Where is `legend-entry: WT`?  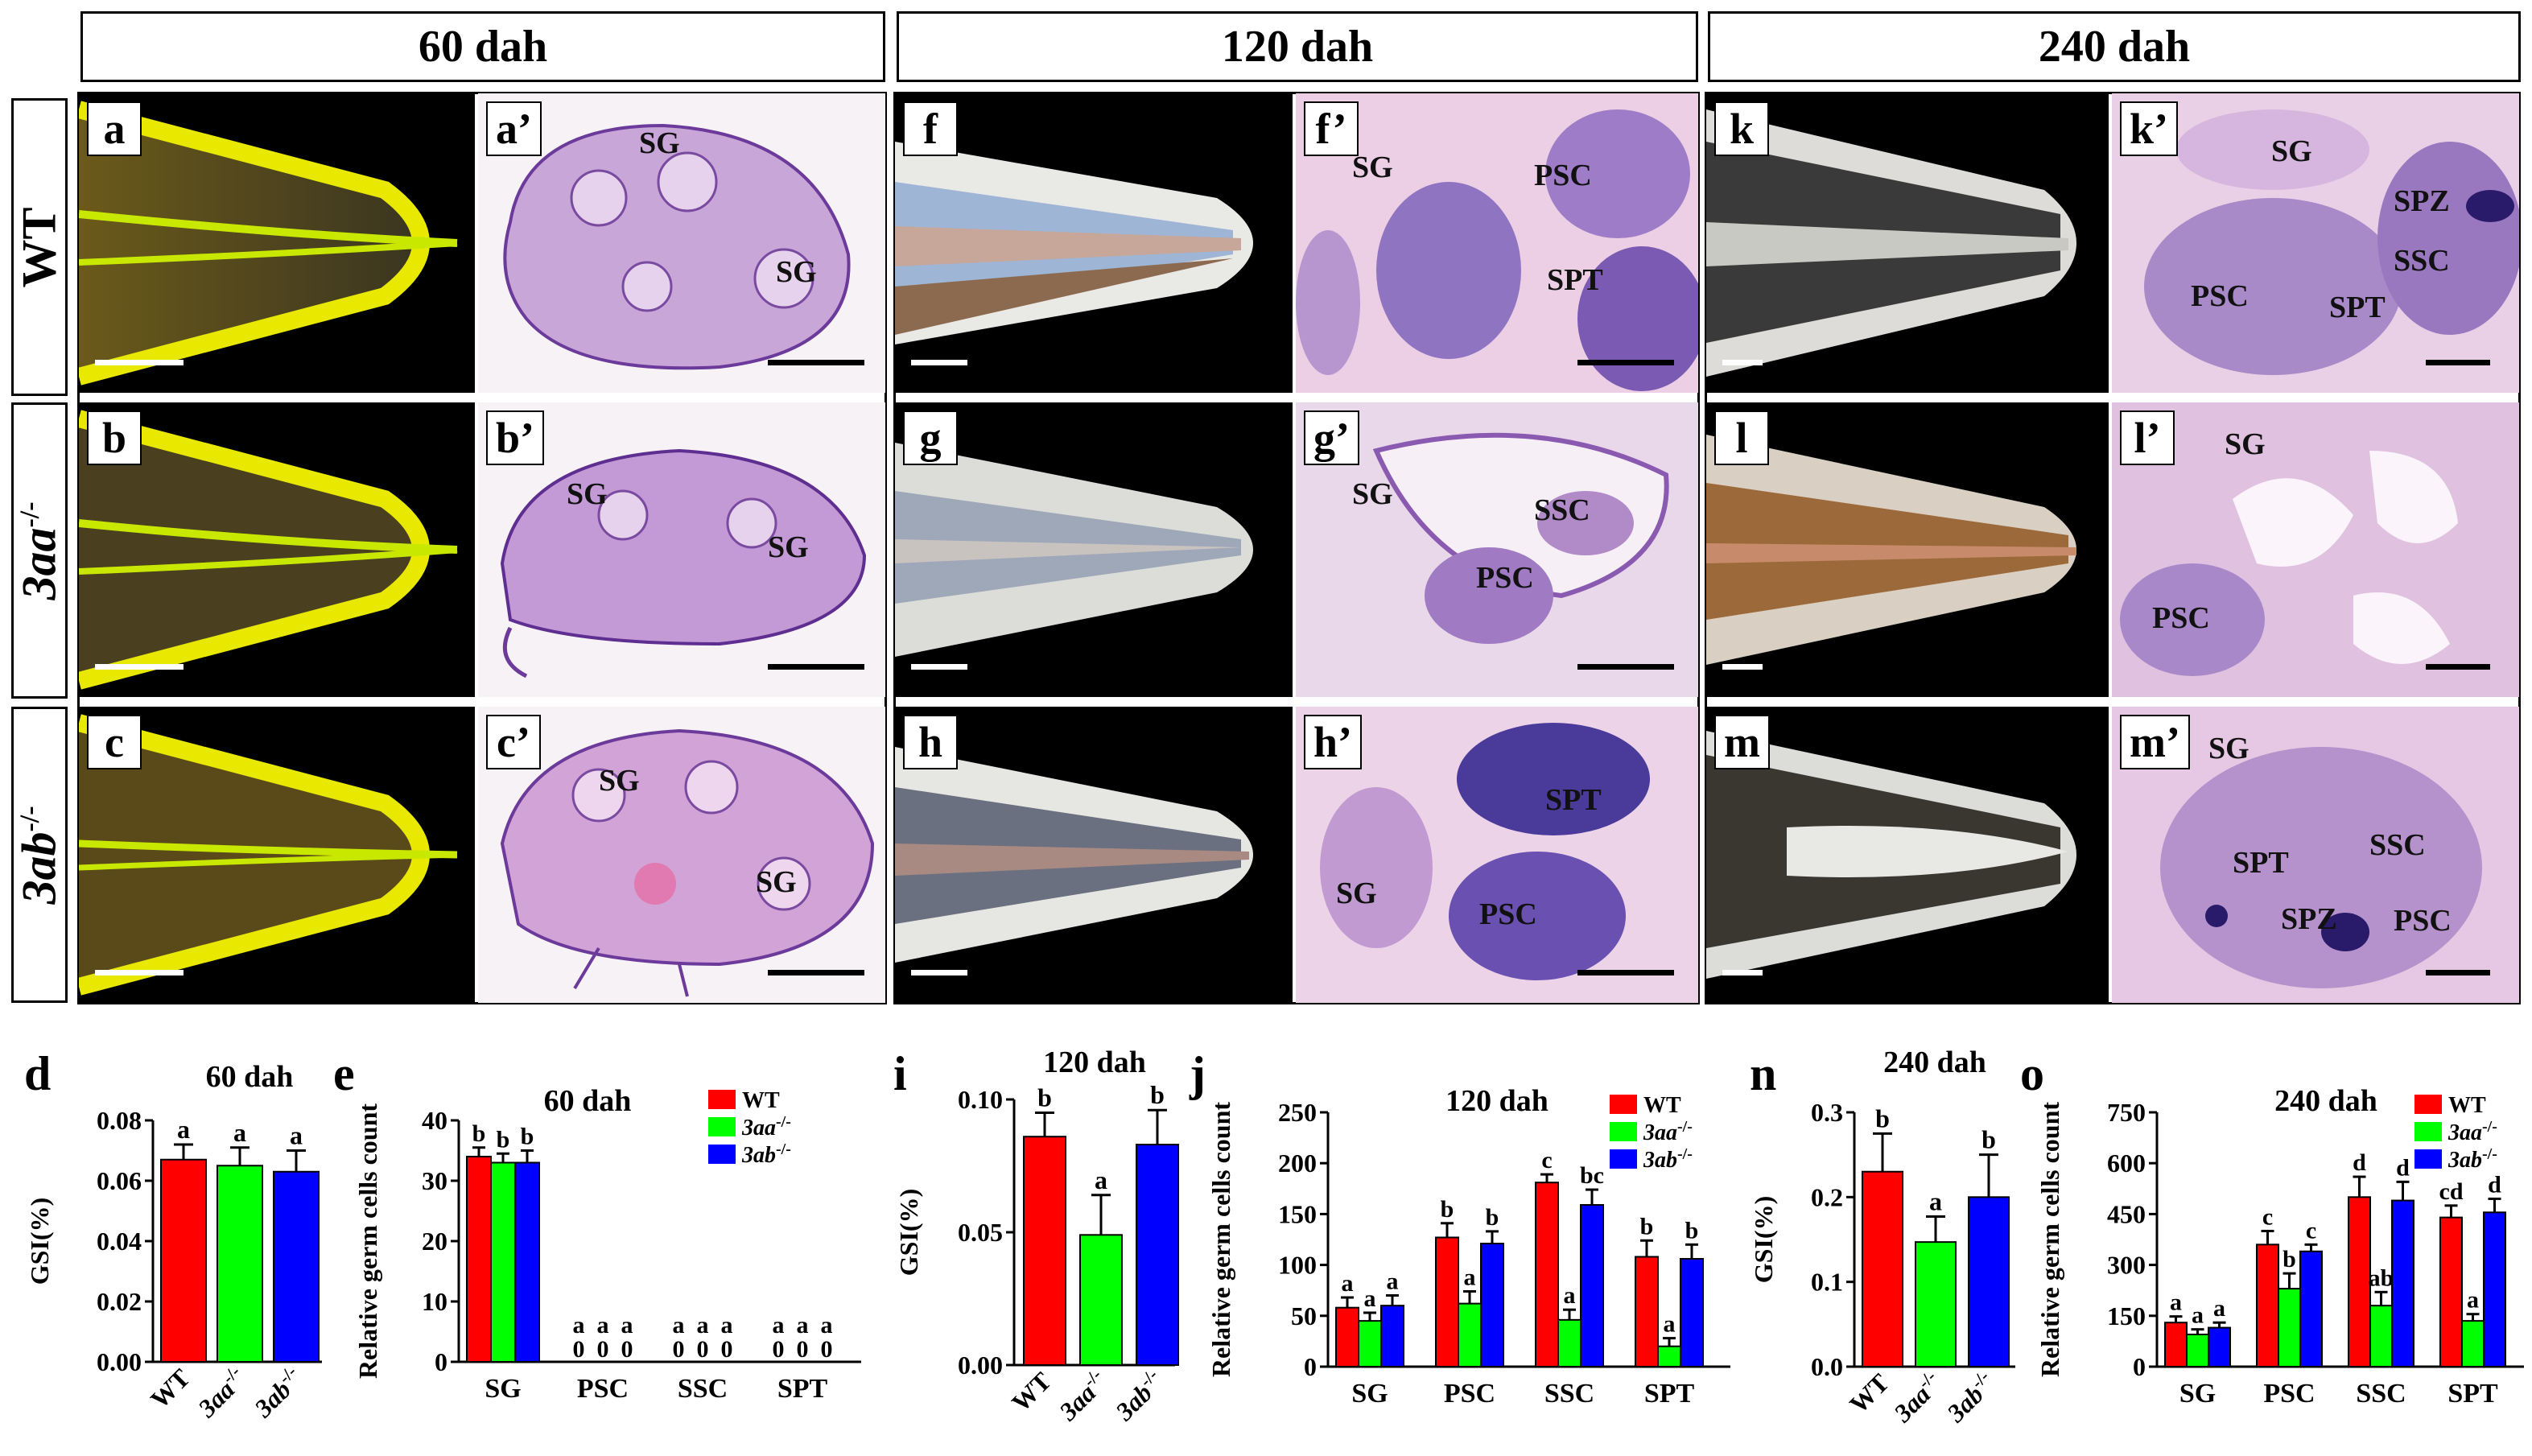 legend-entry: WT is located at coordinates (761, 1100).